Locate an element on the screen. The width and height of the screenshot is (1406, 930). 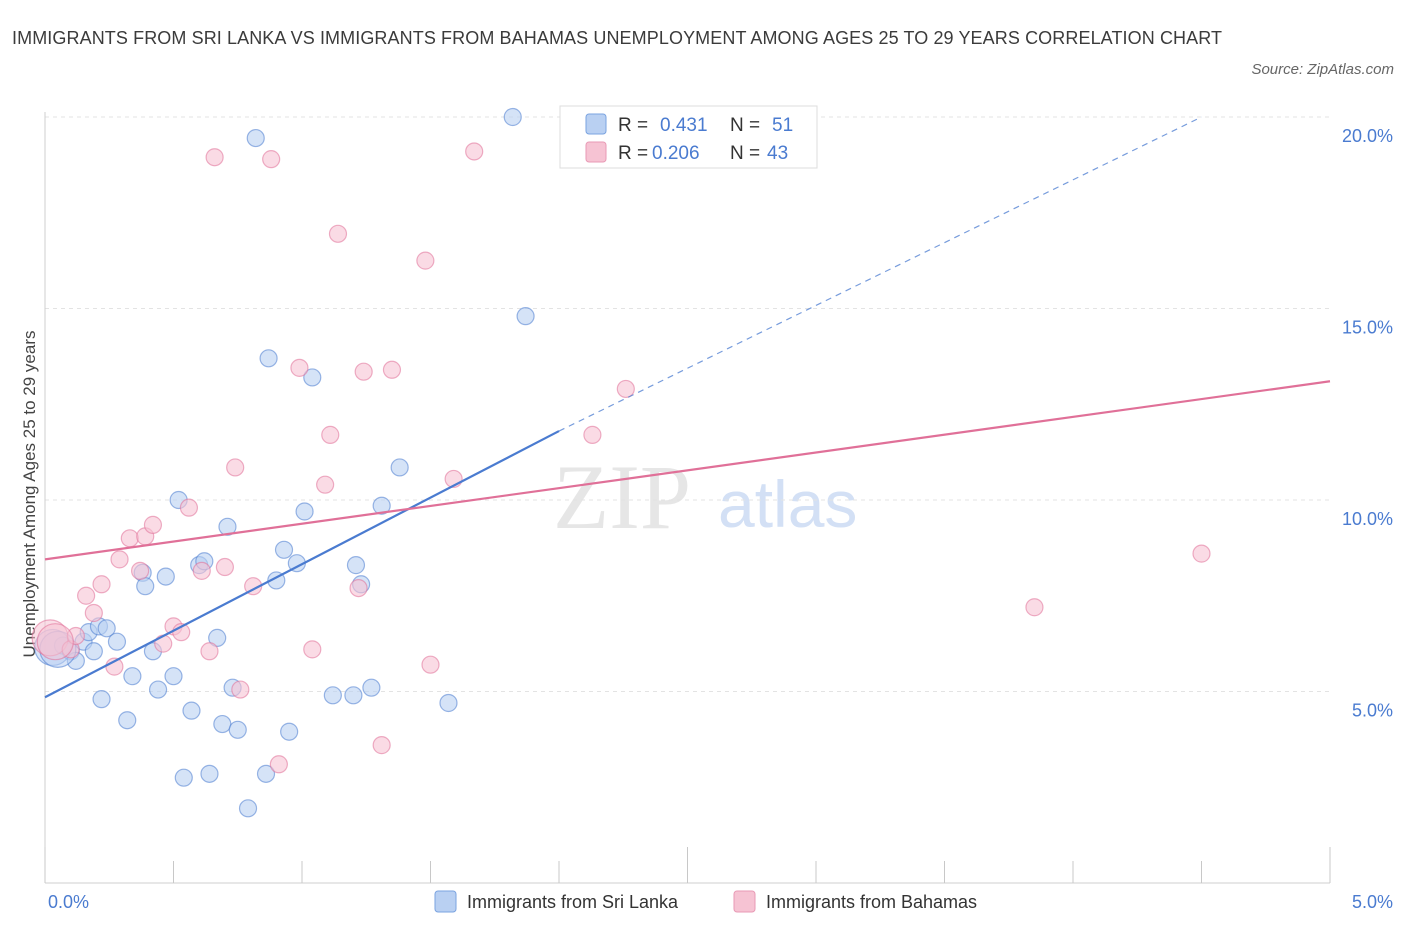
legend-n-label-2: N = is located at coordinates (745, 153).